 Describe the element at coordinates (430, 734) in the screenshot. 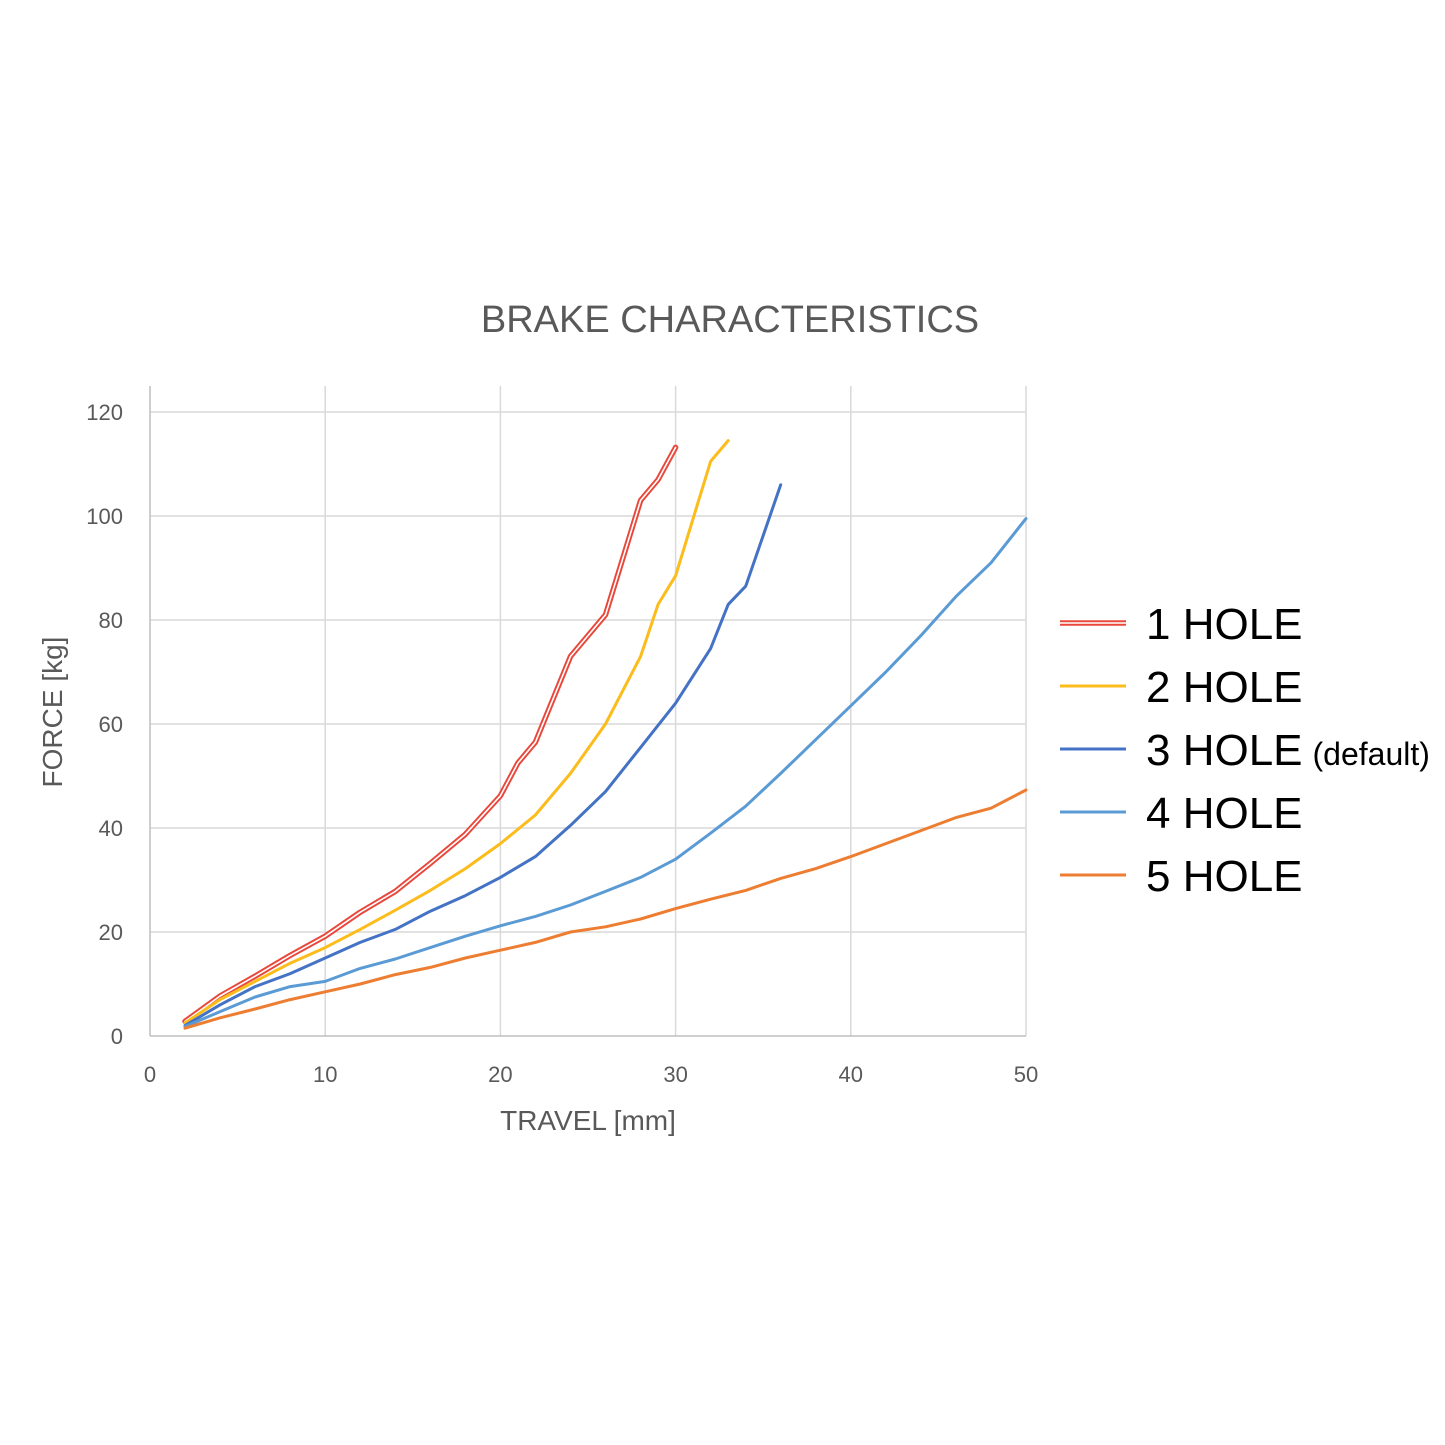

I see `series-1-line` at that location.